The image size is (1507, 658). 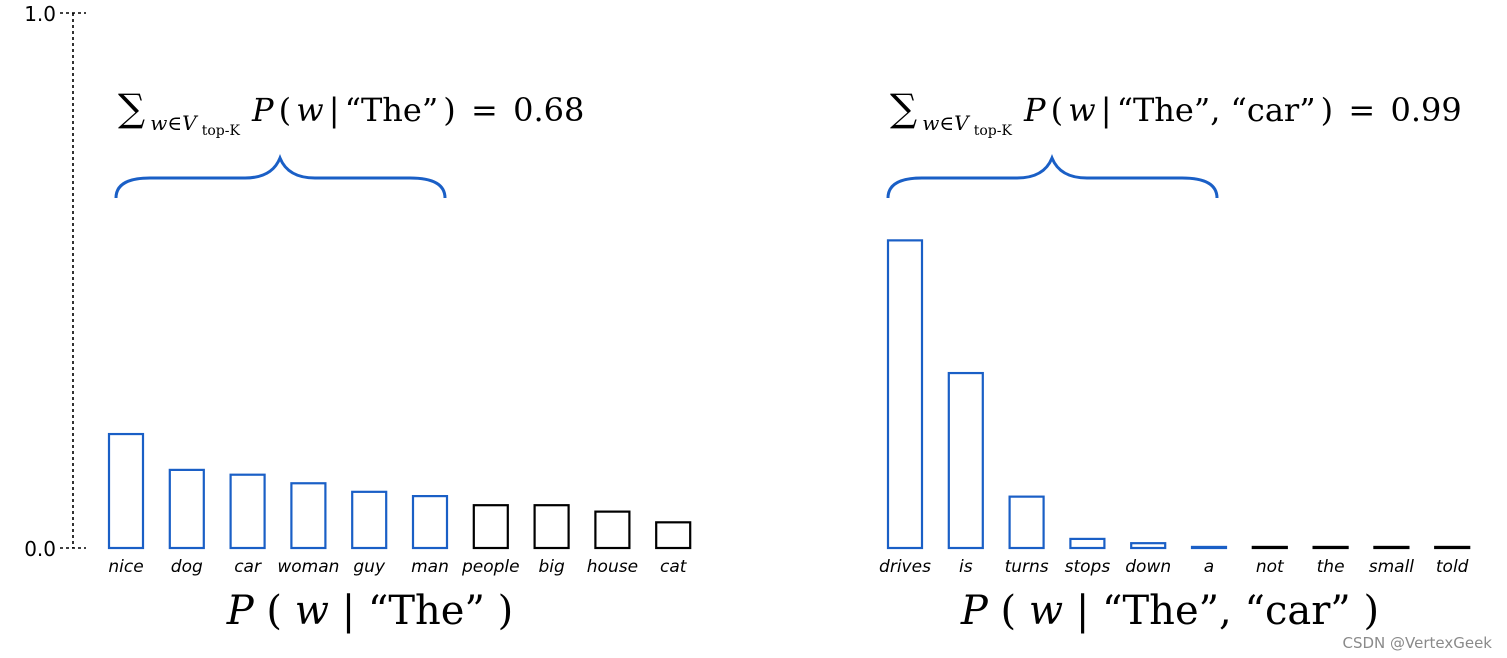 I want to click on category-label-a: a, so click(x=1209, y=567).